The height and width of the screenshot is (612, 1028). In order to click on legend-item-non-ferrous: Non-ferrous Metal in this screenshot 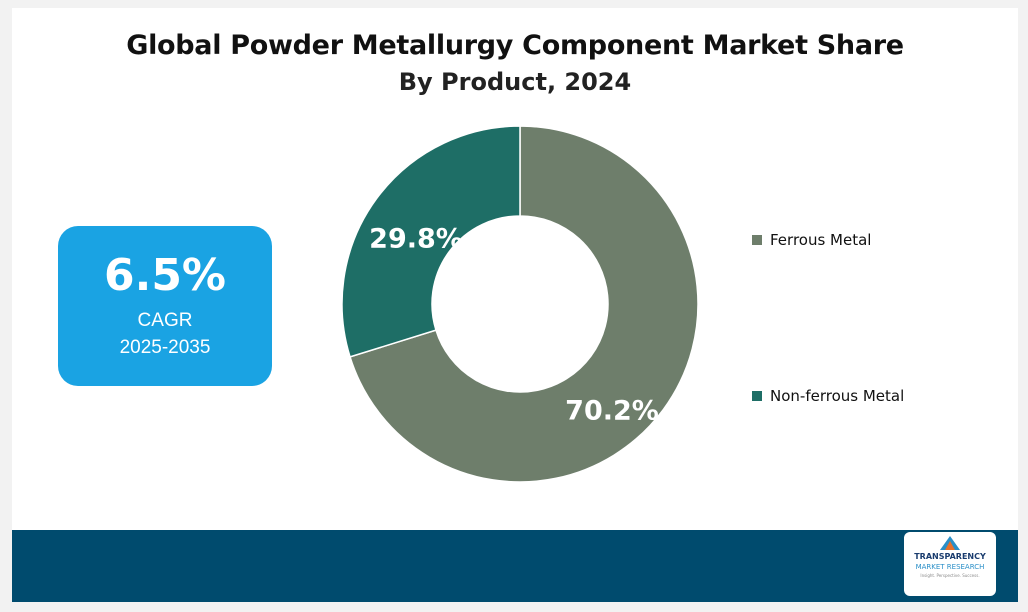, I will do `click(828, 396)`.